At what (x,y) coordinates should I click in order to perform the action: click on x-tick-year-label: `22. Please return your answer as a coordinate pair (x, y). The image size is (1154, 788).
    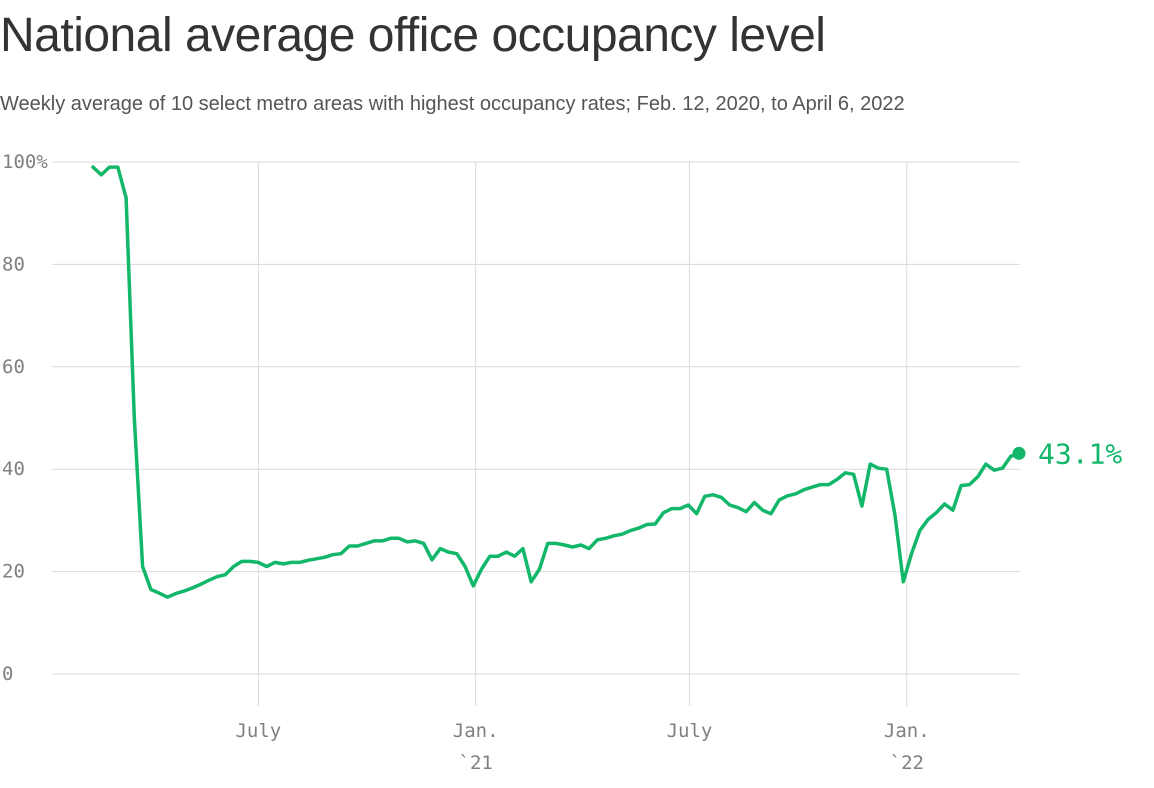
    Looking at the image, I should click on (907, 763).